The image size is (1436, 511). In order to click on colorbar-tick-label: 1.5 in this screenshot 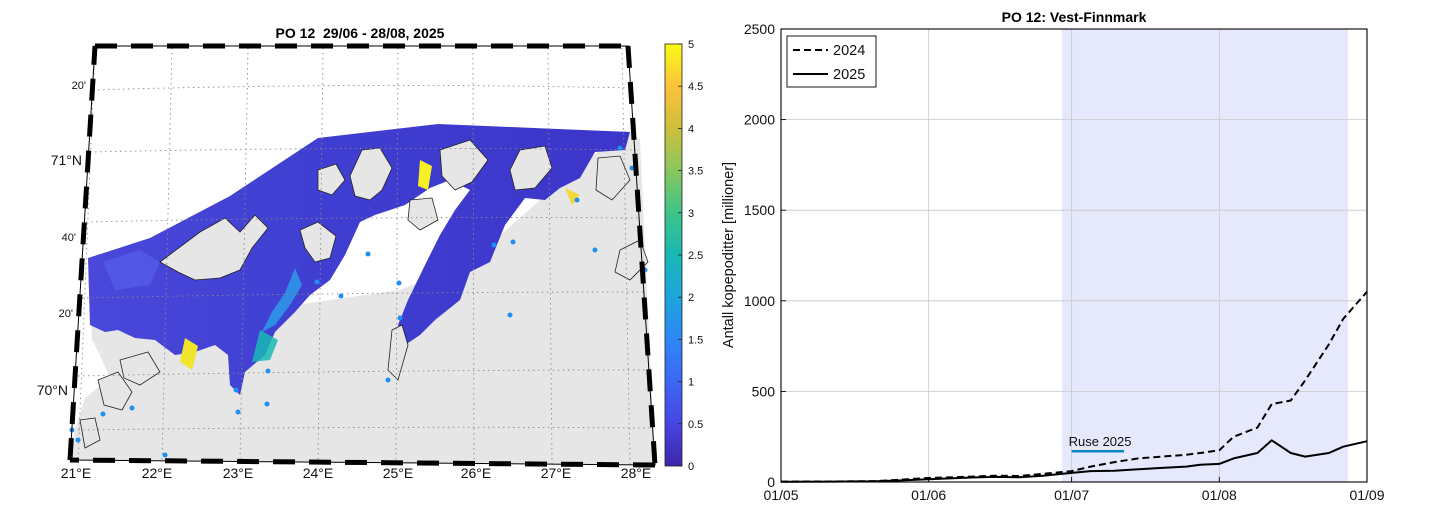, I will do `click(695, 340)`.